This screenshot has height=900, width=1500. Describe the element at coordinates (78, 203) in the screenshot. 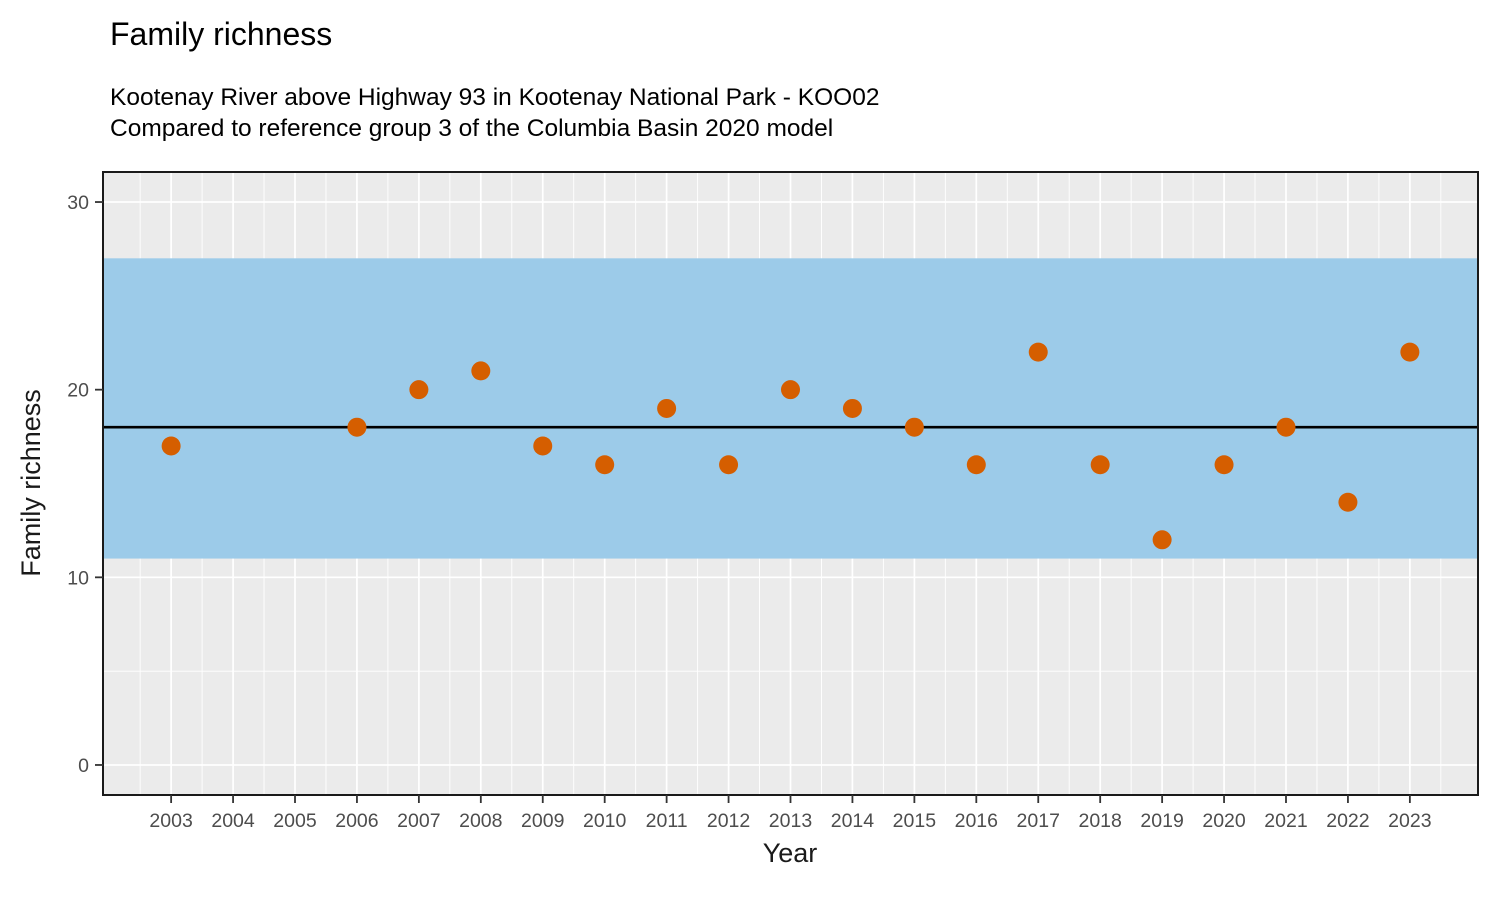

I see `y-tick-label-30: 30` at that location.